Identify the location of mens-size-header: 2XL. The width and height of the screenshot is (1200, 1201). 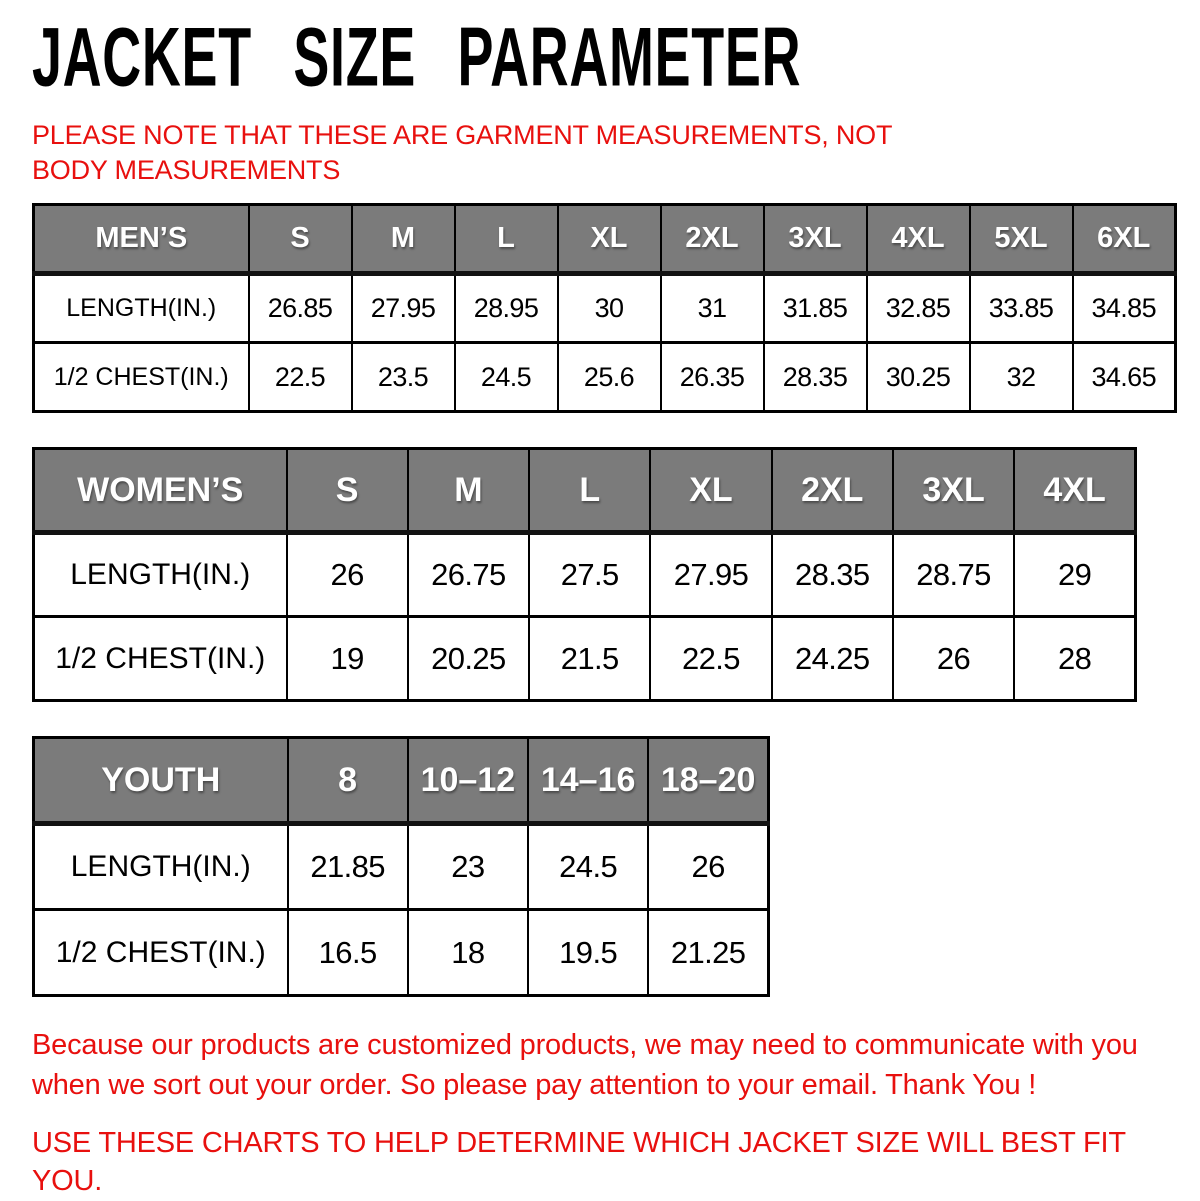
(712, 240).